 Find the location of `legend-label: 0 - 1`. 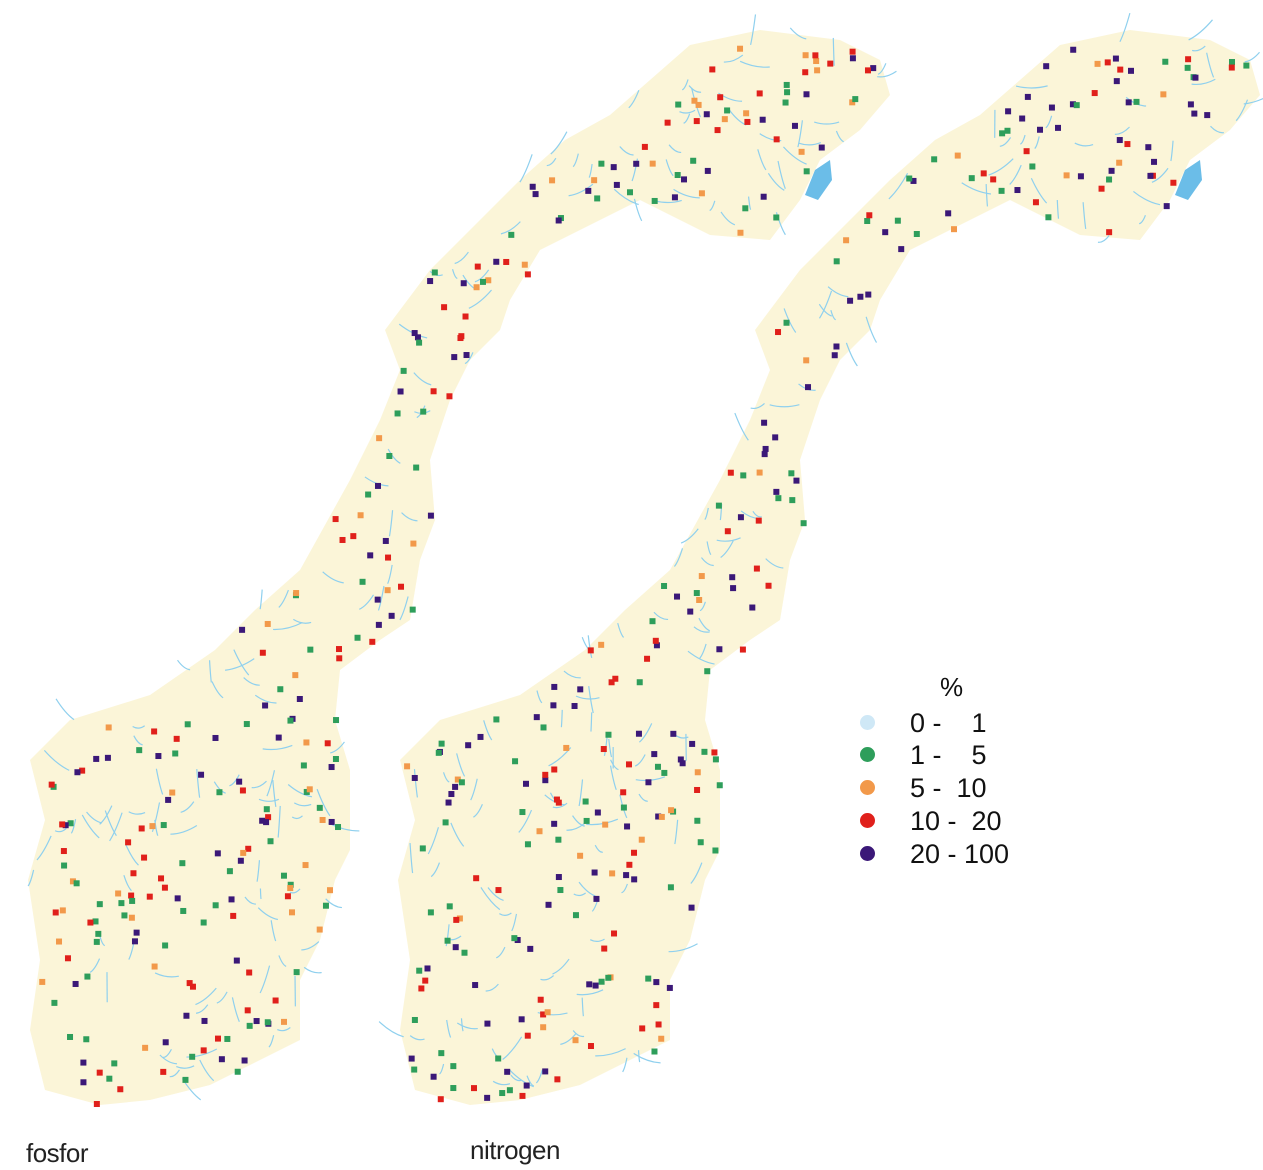

legend-label: 0 - 1 is located at coordinates (948, 723).